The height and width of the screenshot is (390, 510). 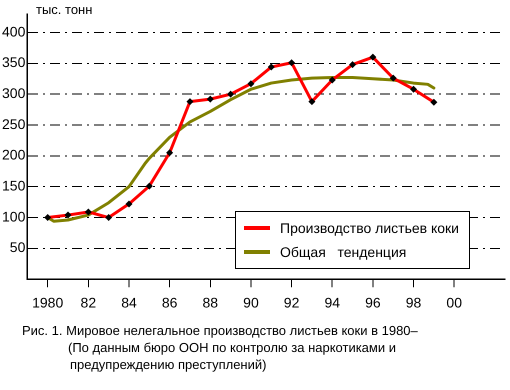 What do you see at coordinates (14, 154) in the screenshot?
I see `y-tick-label: 200` at bounding box center [14, 154].